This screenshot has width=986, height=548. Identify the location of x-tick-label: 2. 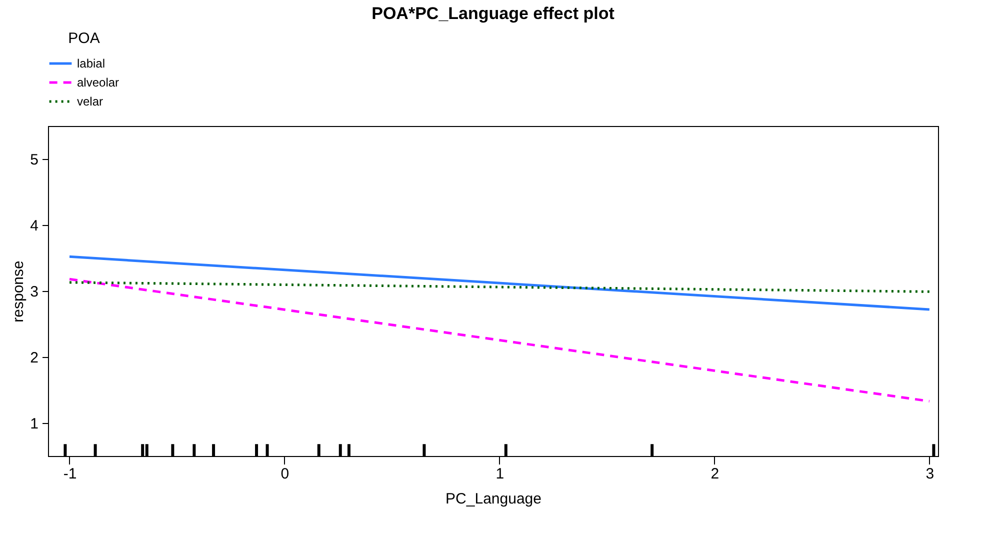
(715, 474).